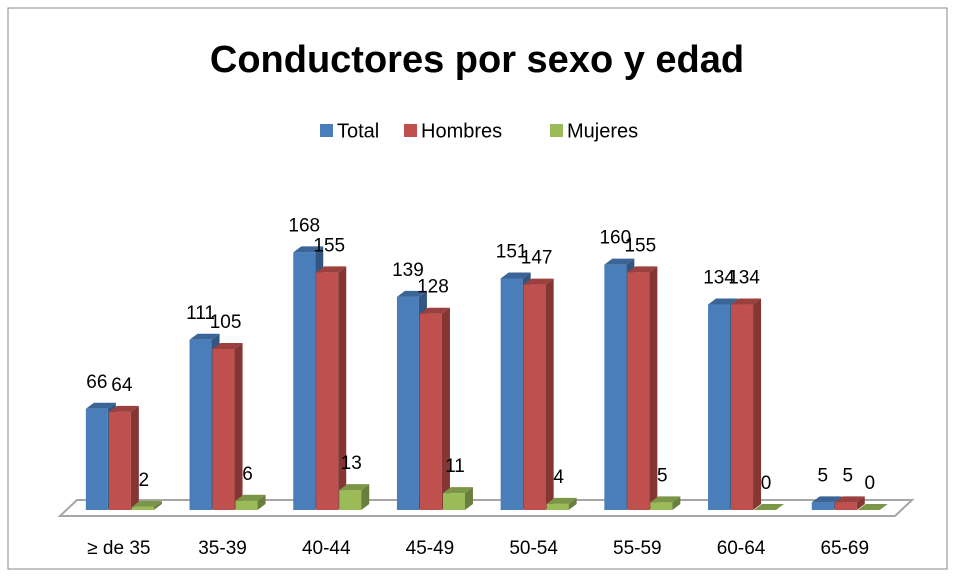 The height and width of the screenshot is (578, 955). What do you see at coordinates (486, 508) in the screenshot?
I see `floor` at bounding box center [486, 508].